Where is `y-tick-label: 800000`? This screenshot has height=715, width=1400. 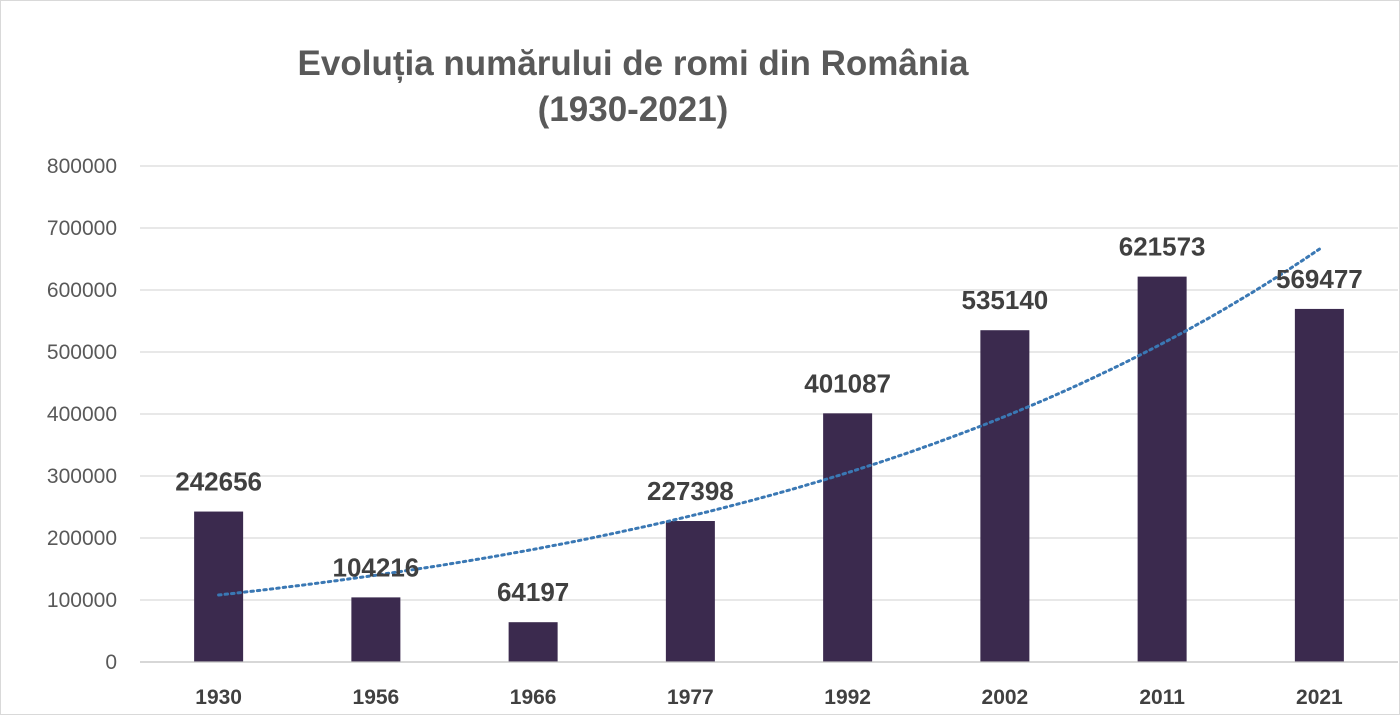
y-tick-label: 800000 is located at coordinates (82, 166).